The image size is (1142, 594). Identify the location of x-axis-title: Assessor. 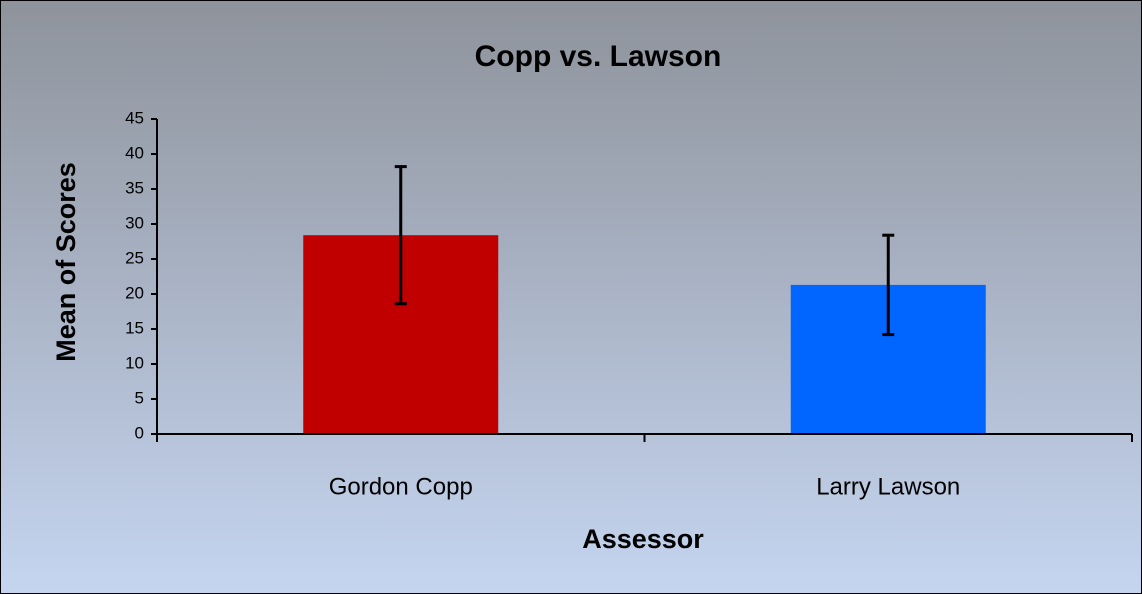
(643, 539).